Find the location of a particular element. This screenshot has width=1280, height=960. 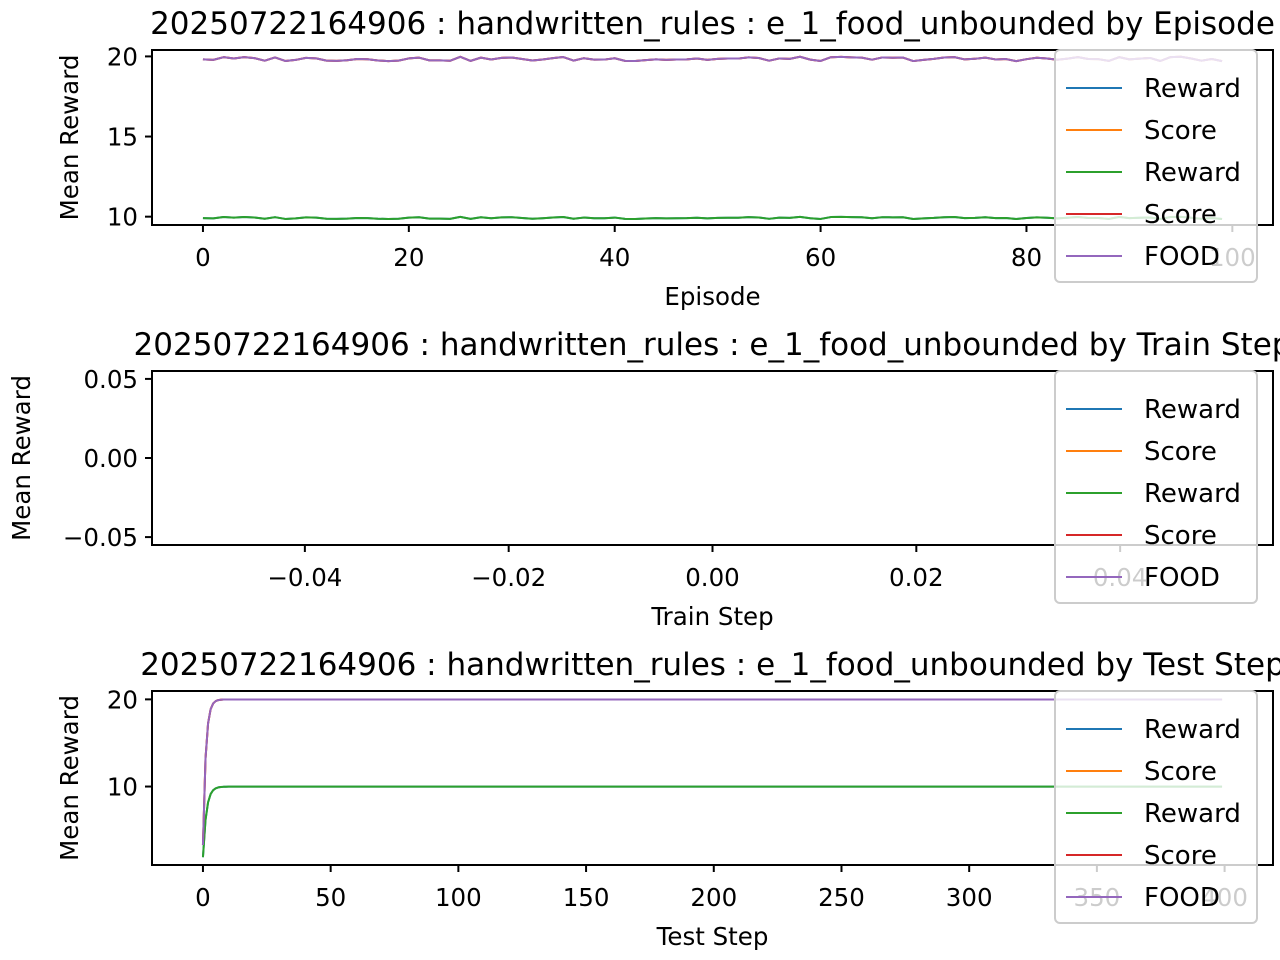

x-tick-label: 40 is located at coordinates (614, 257).